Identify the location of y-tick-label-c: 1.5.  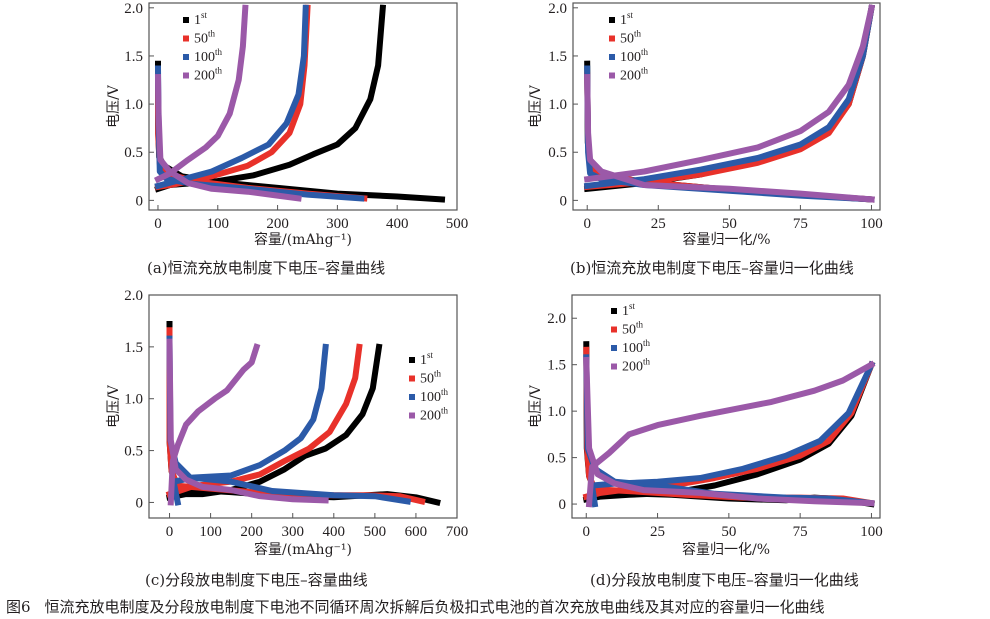
(133, 348).